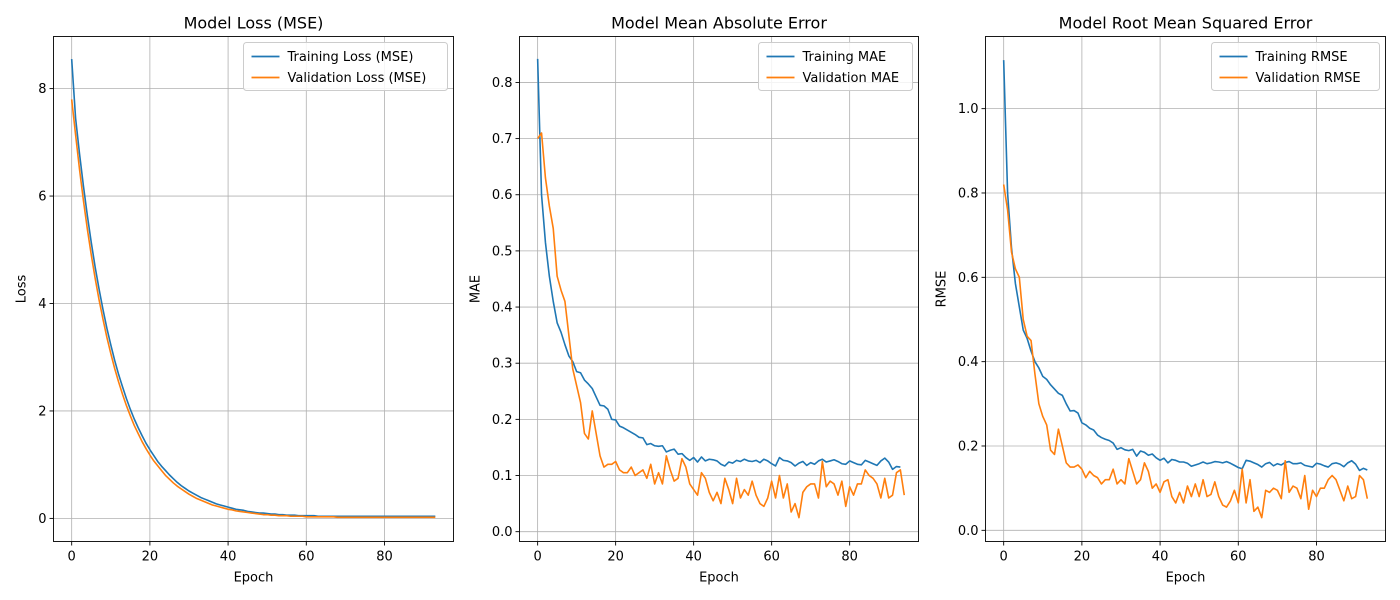 This screenshot has height=600, width=1400. Describe the element at coordinates (42, 89) in the screenshot. I see `y-tick-label: 8` at that location.